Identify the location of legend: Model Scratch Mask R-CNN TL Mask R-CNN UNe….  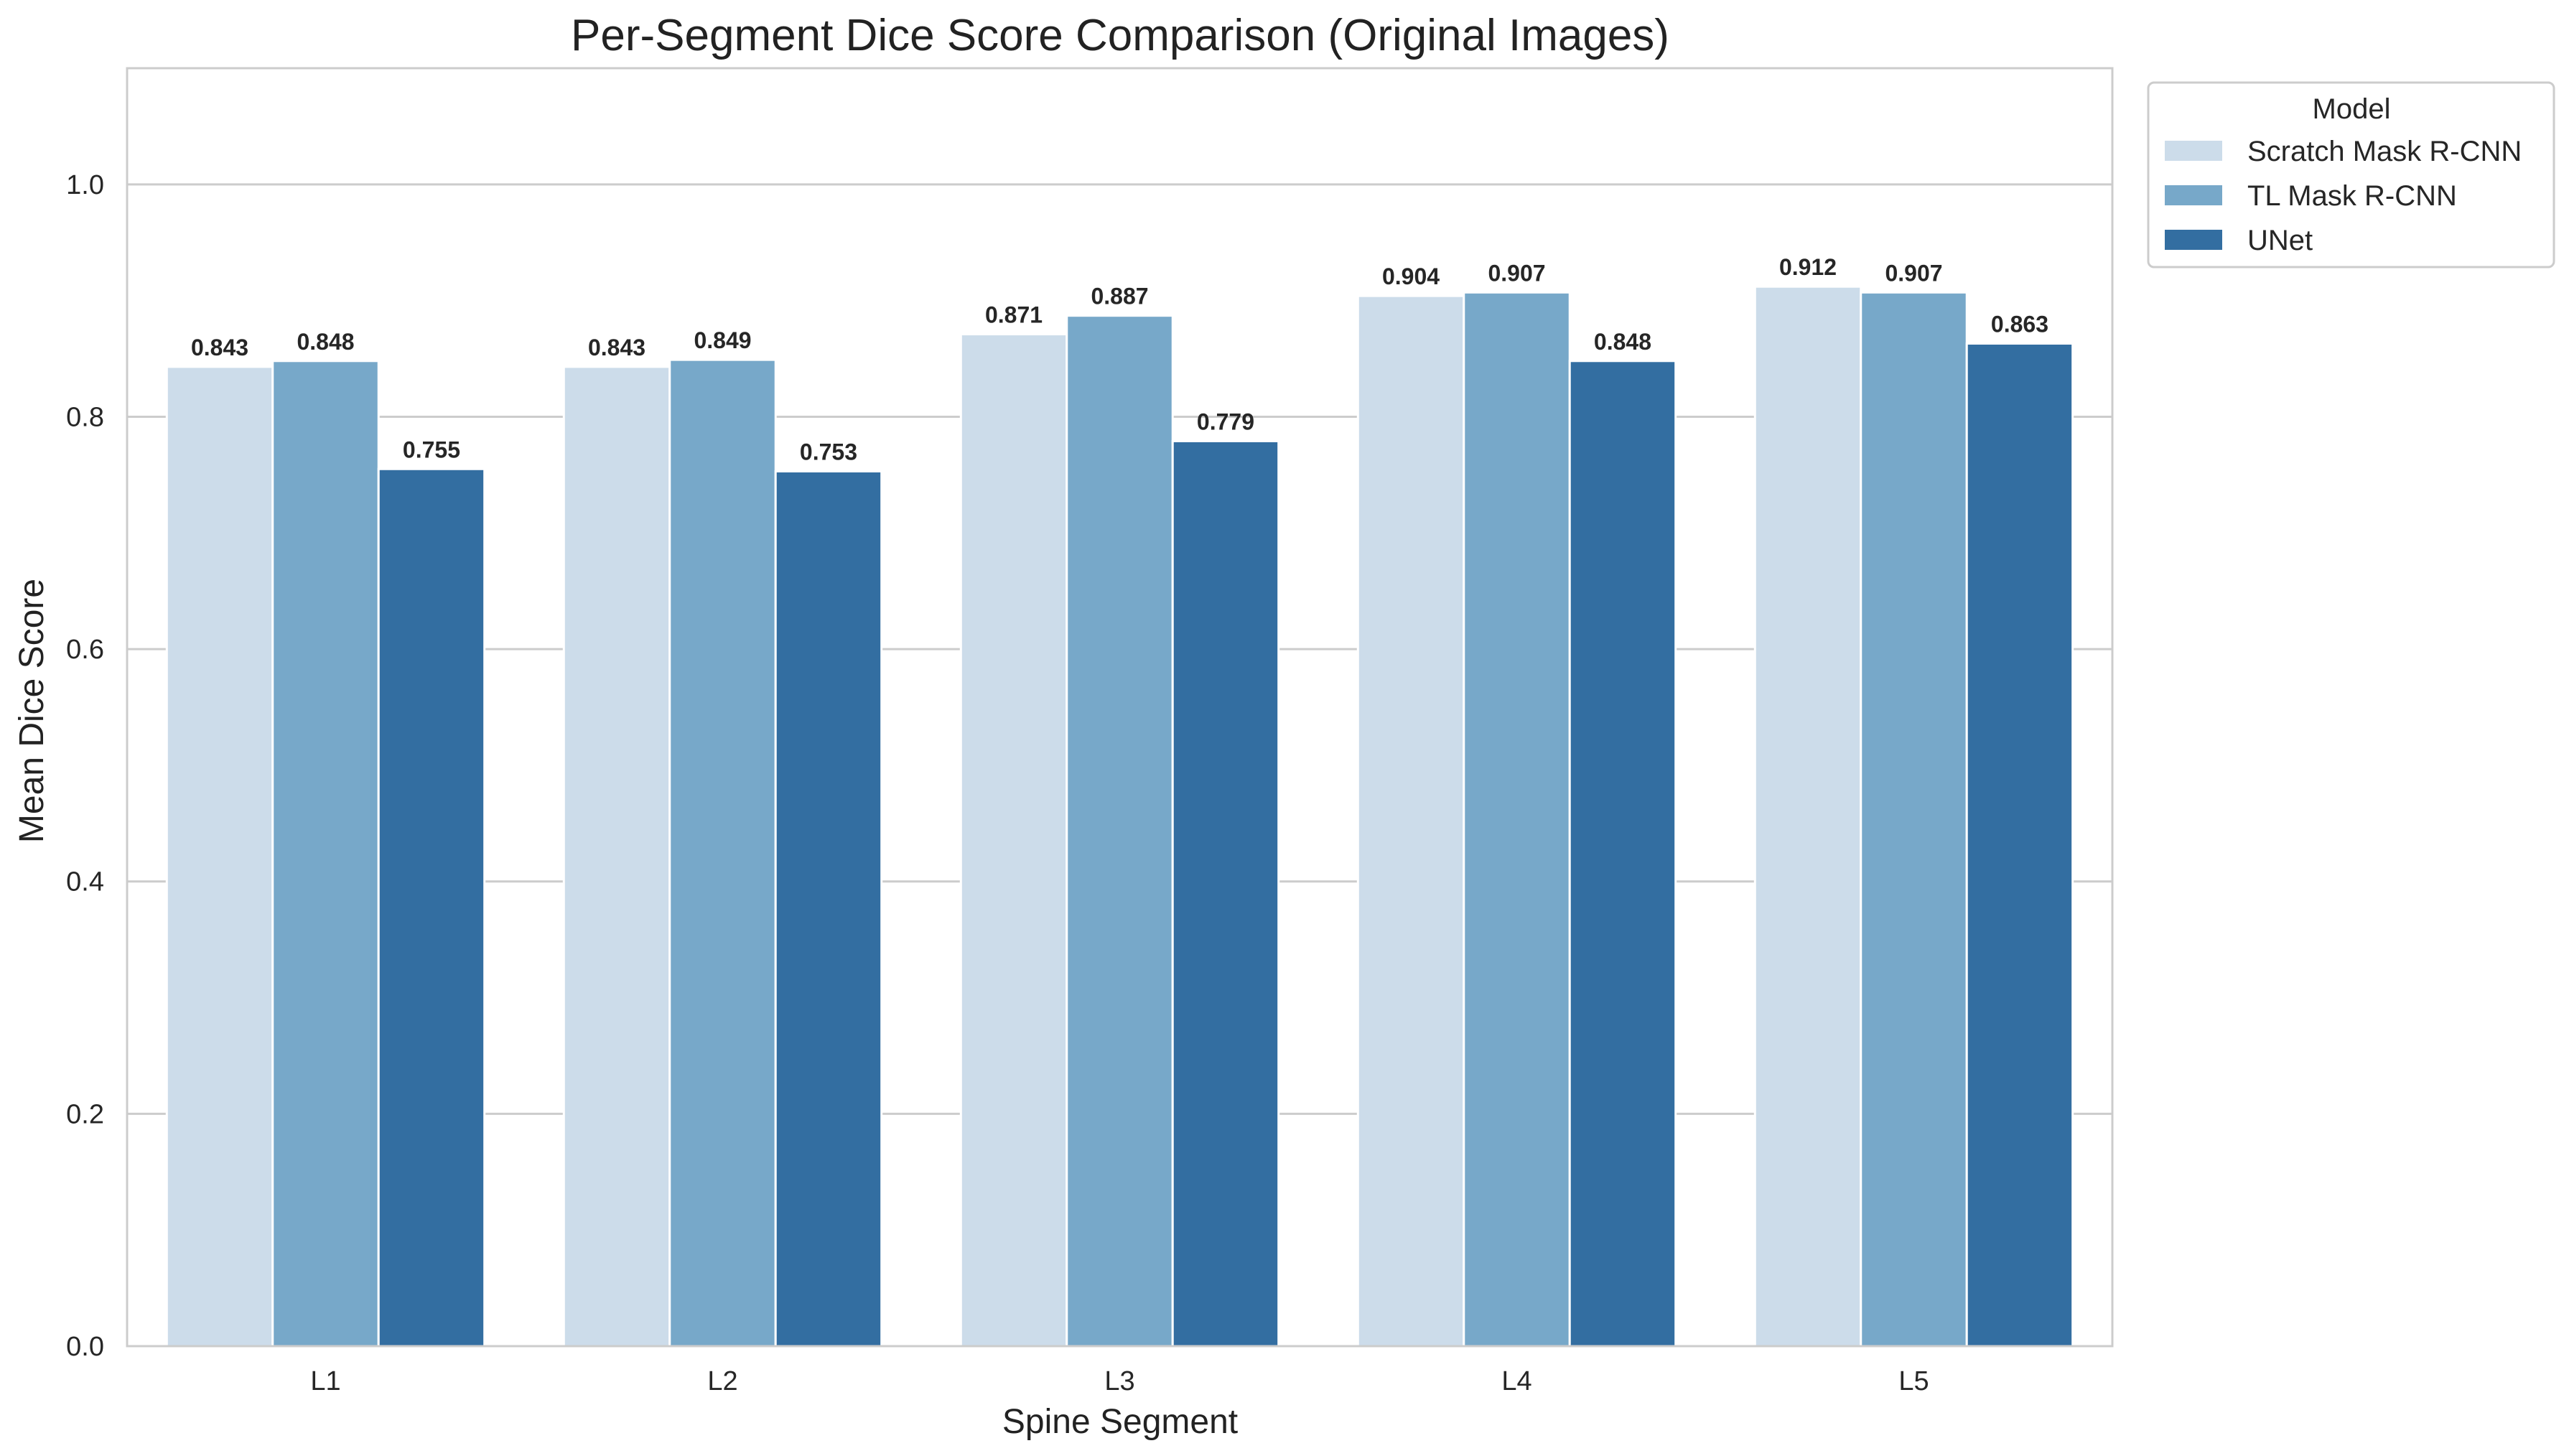
(2351, 175).